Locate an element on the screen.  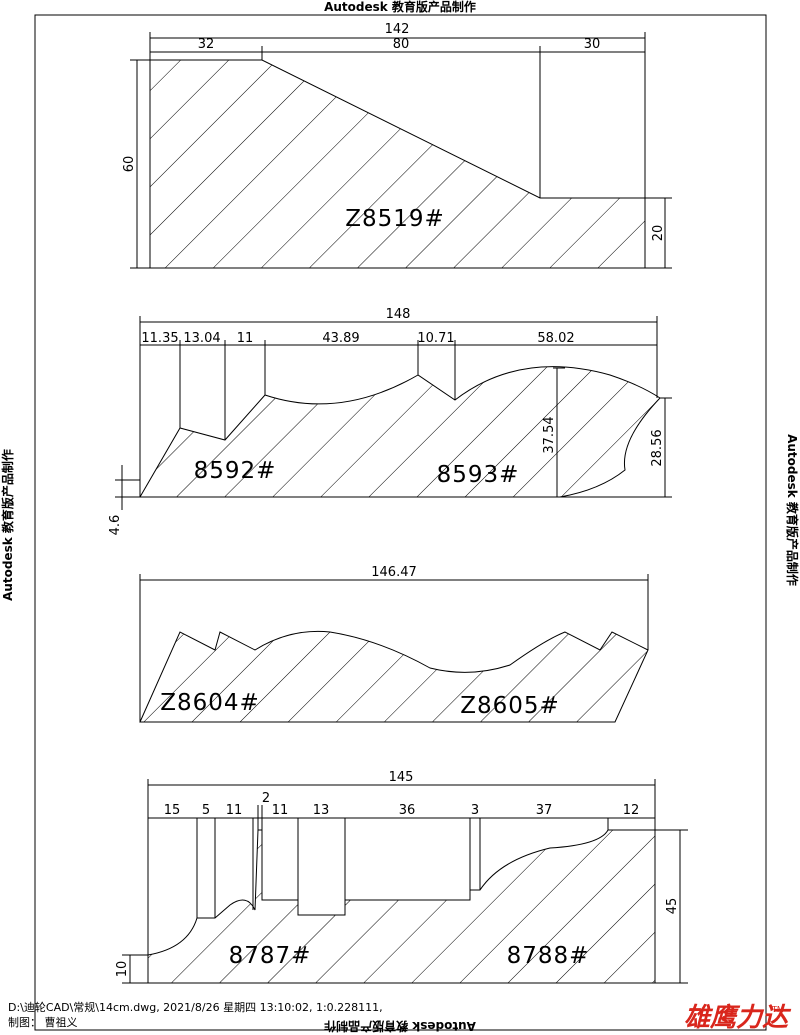
dim: 148 is located at coordinates (398, 314).